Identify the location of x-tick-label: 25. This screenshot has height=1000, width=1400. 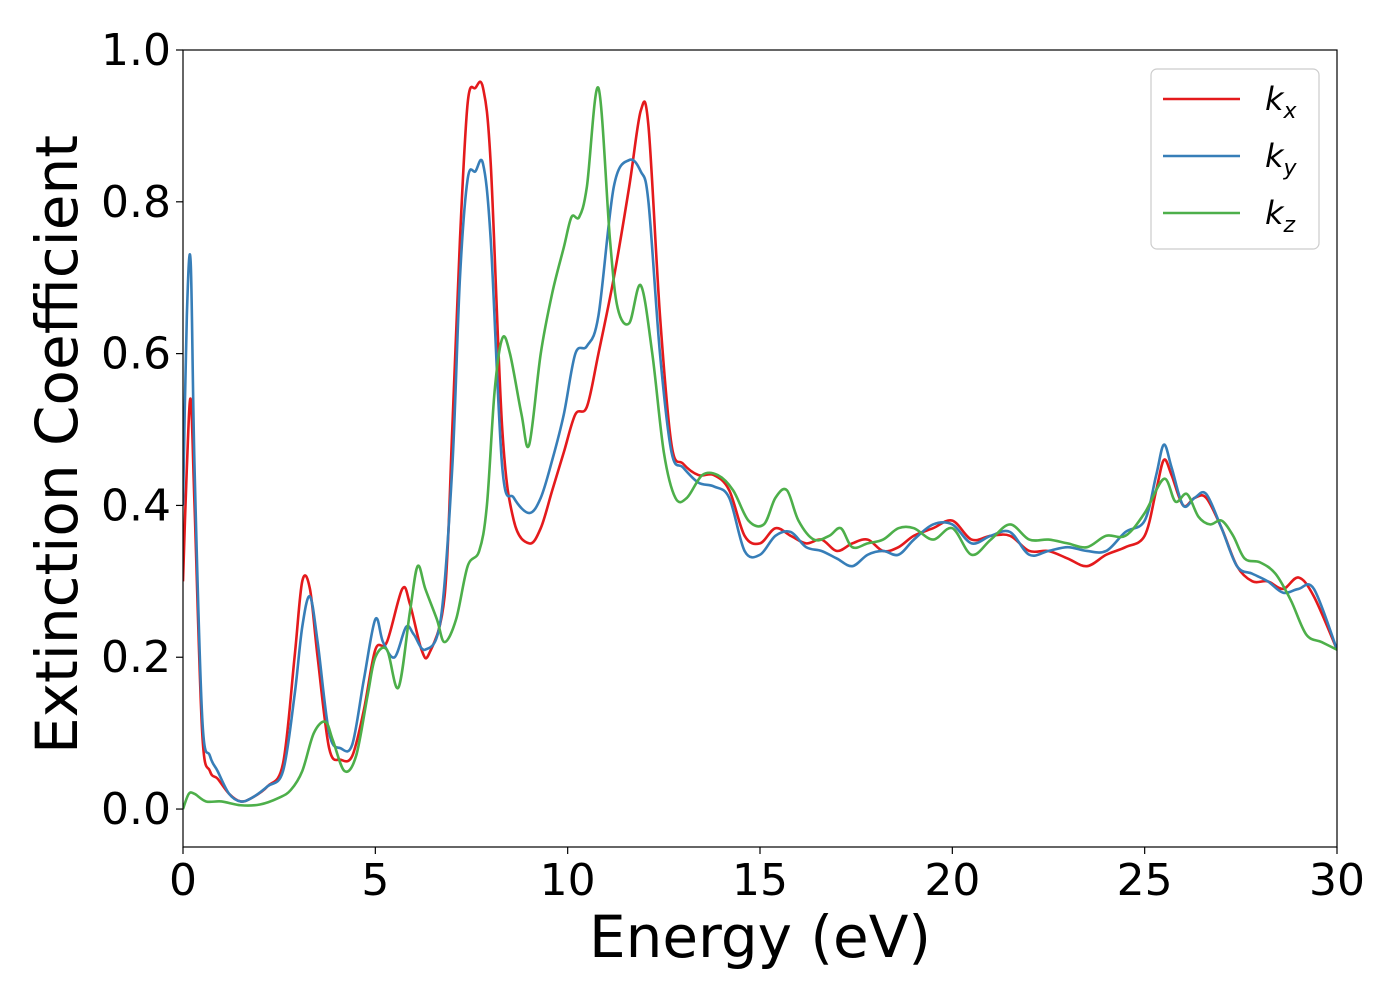
(1145, 880).